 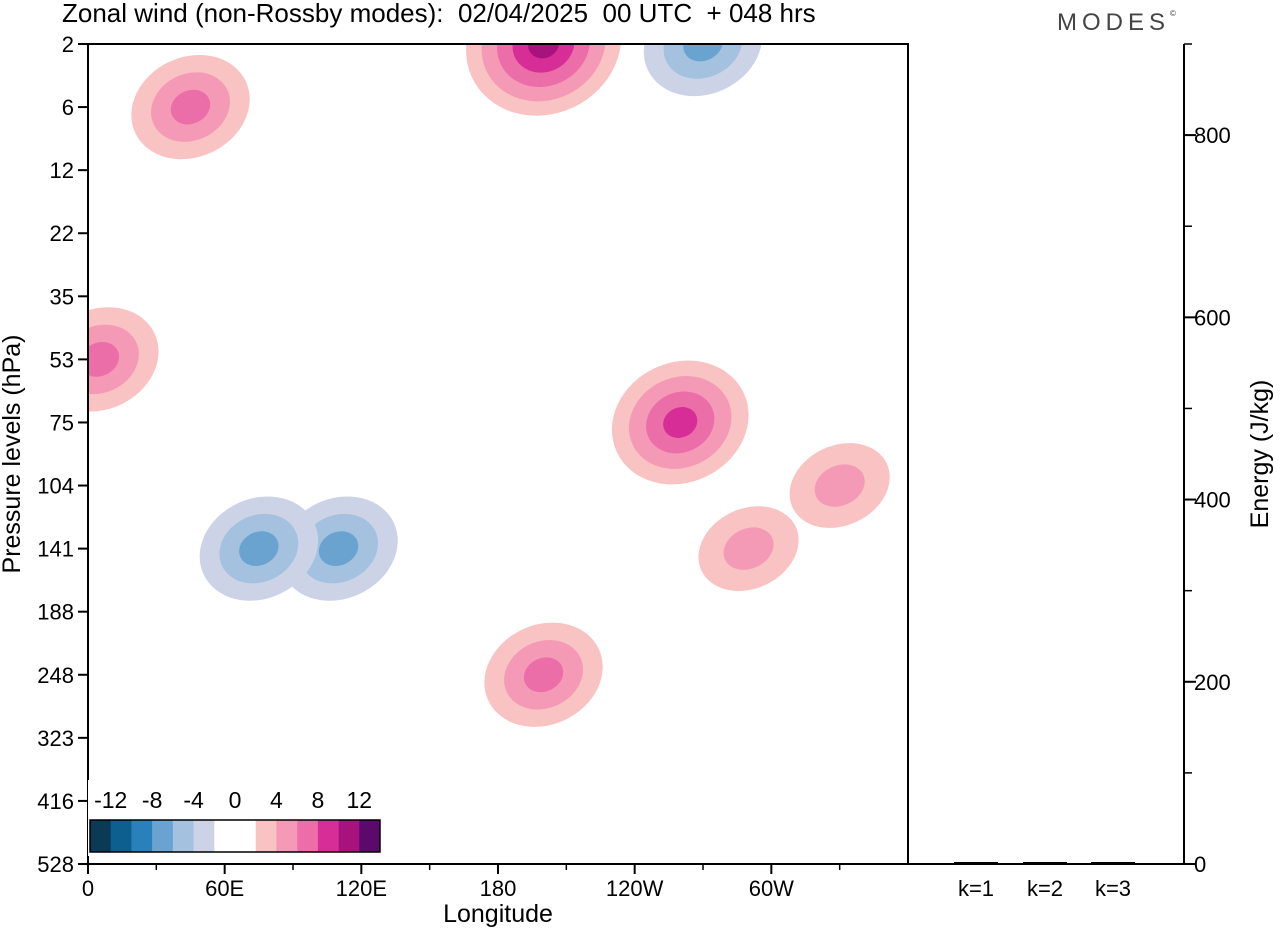 What do you see at coordinates (1212, 317) in the screenshot?
I see `energy-tick-label: 600` at bounding box center [1212, 317].